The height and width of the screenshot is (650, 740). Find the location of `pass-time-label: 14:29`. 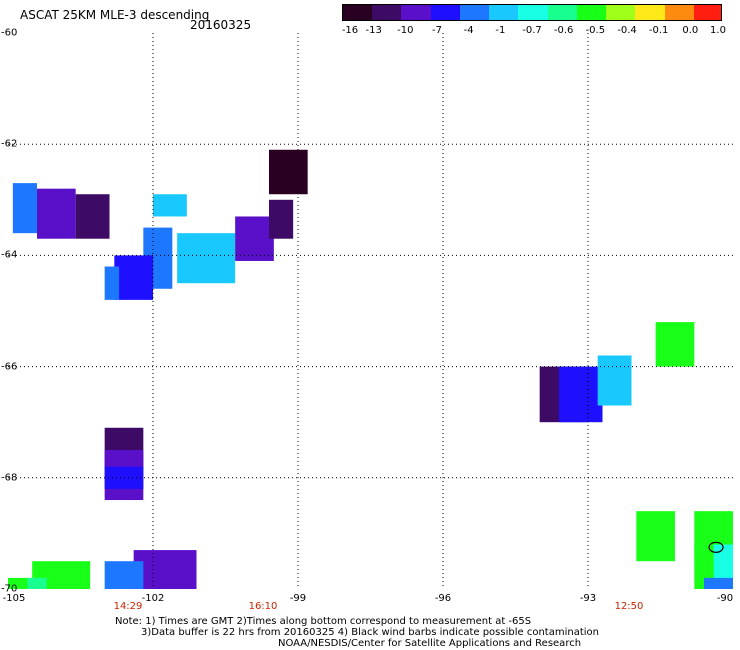

pass-time-label: 14:29 is located at coordinates (128, 606).